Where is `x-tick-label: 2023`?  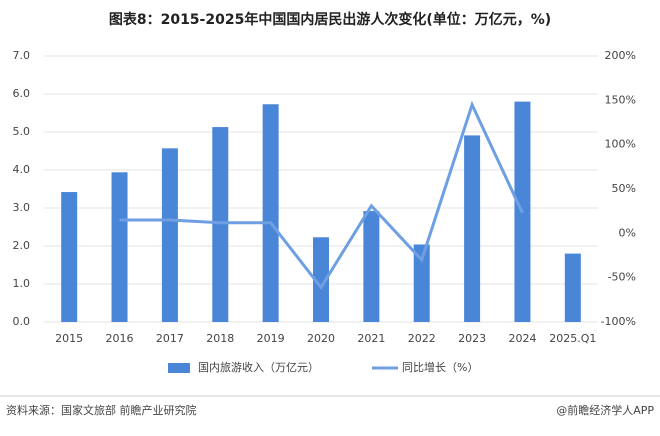
x-tick-label: 2023 is located at coordinates (472, 338).